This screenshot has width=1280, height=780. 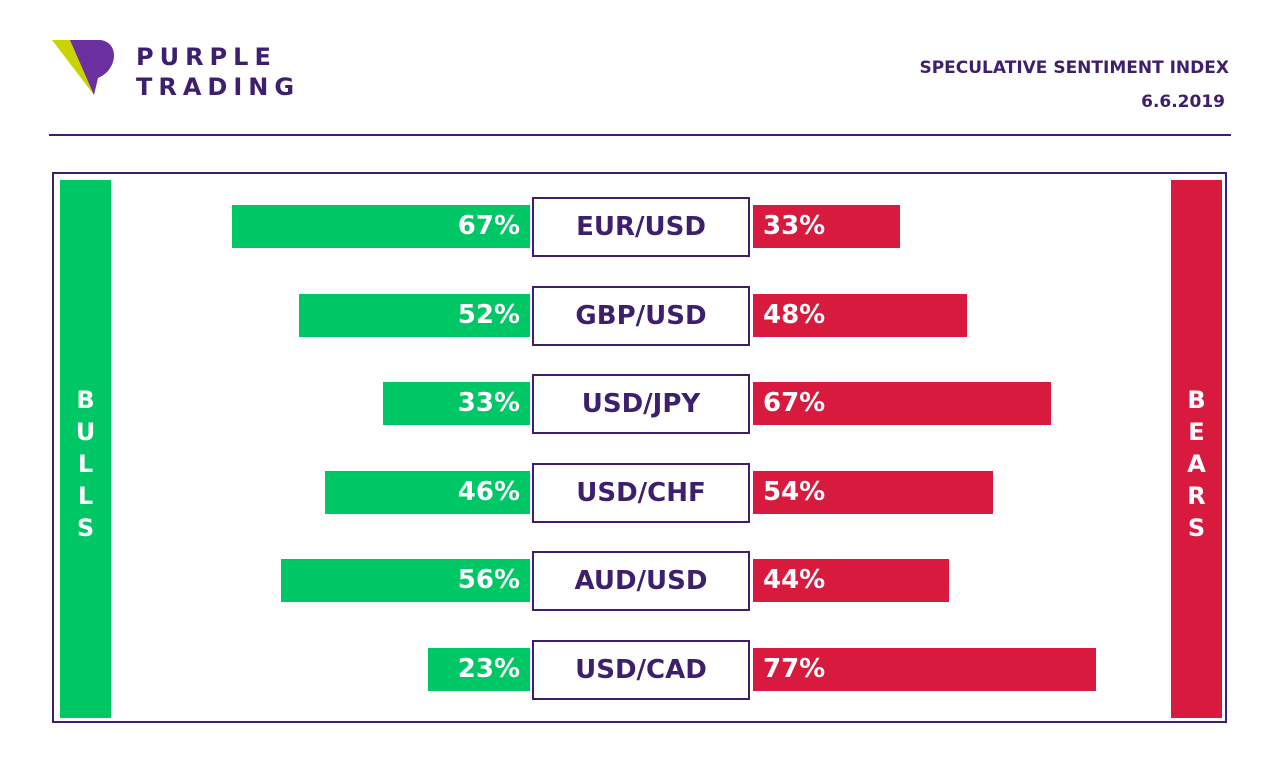 What do you see at coordinates (641, 404) in the screenshot?
I see `currency-pair-label: USD/JPY` at bounding box center [641, 404].